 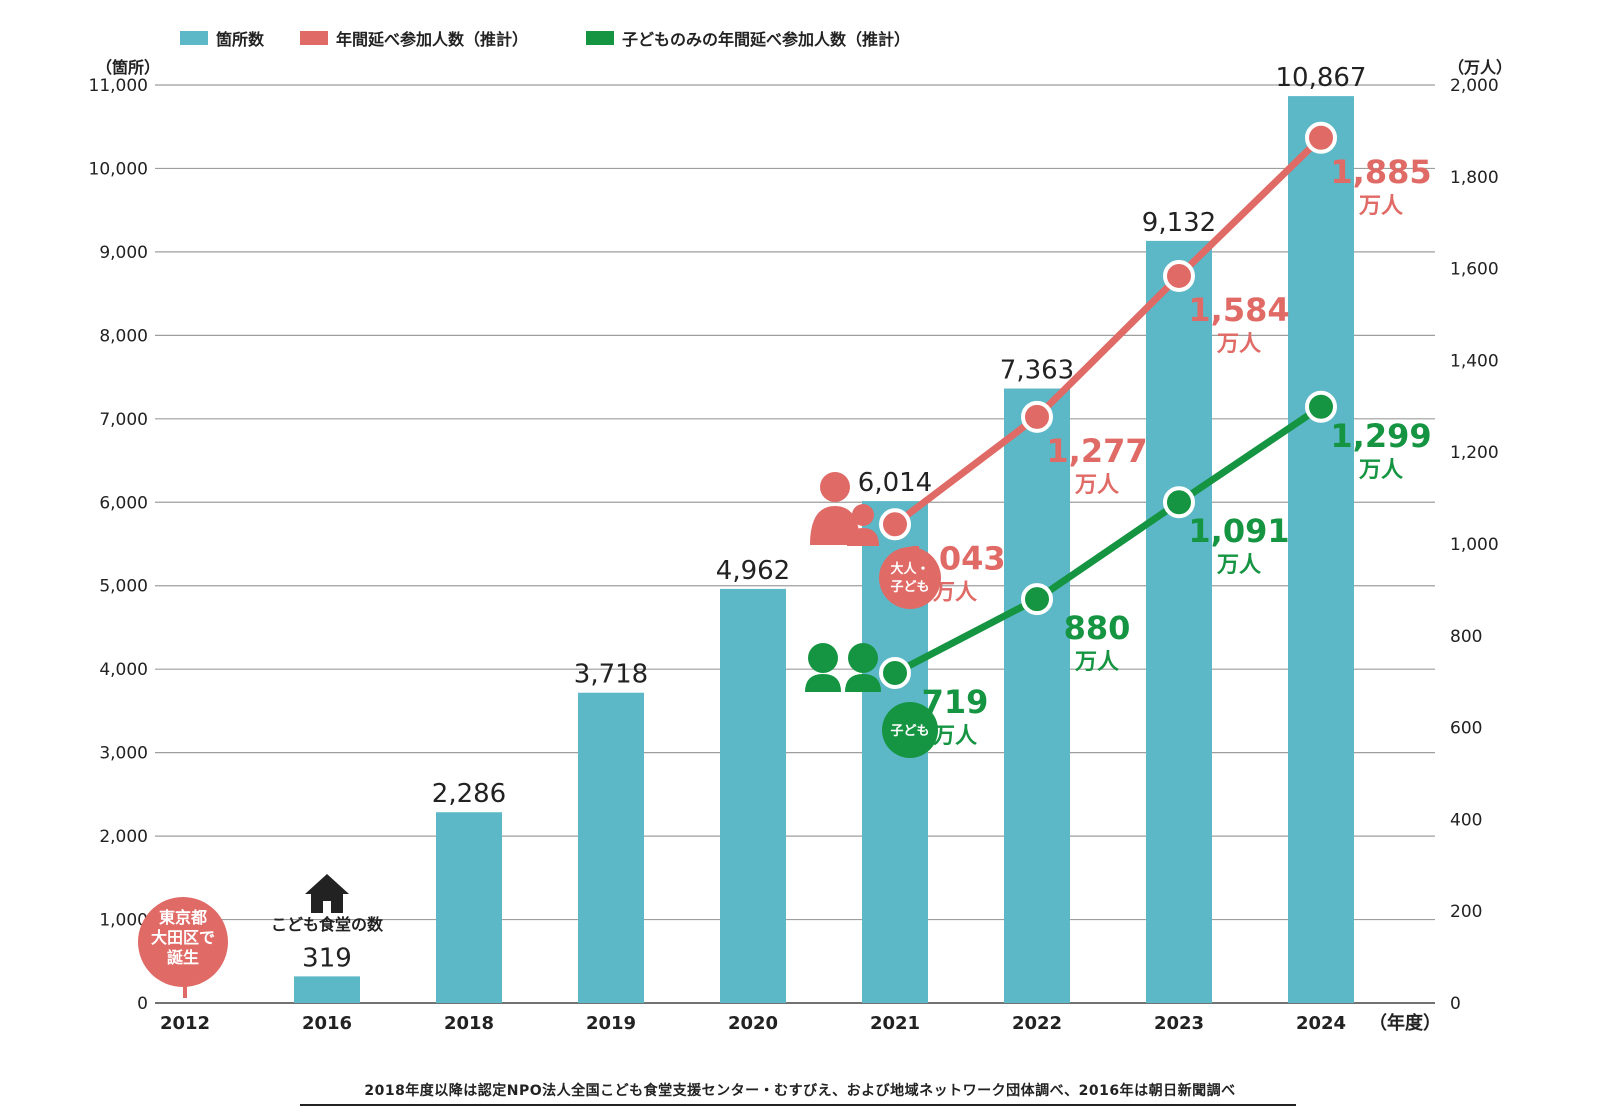 I want to click on y-right-tick-label: 2,000, so click(x=1474, y=86).